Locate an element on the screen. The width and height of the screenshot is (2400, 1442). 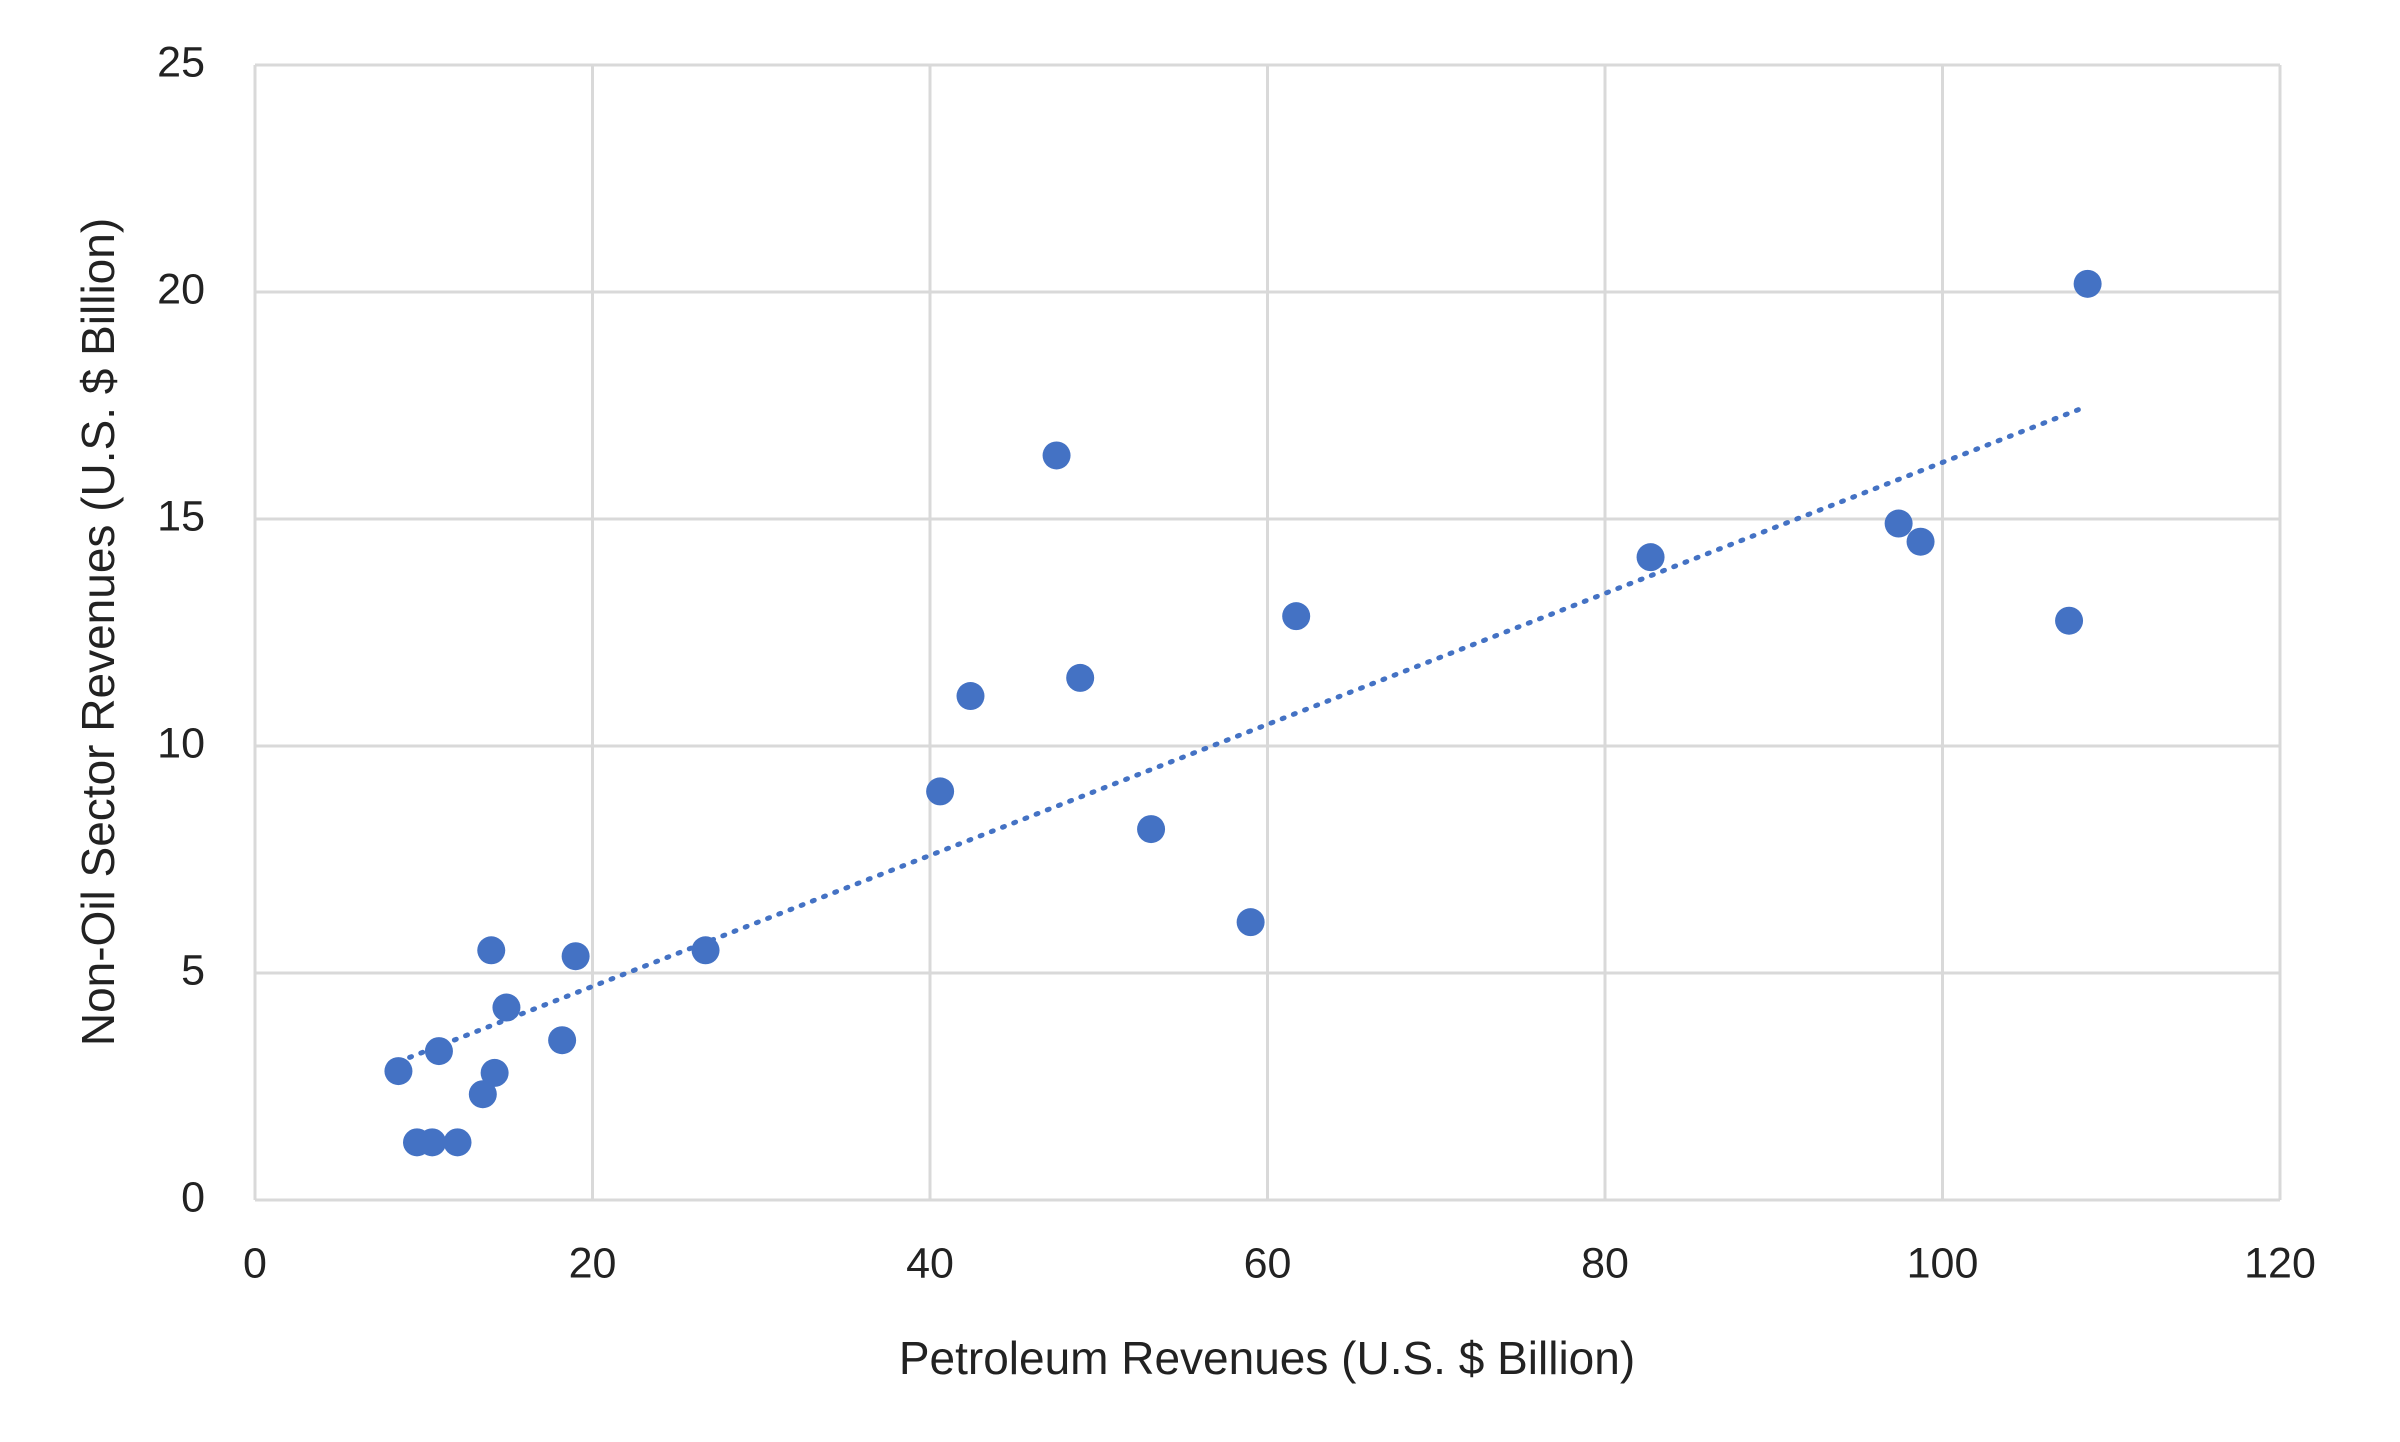
x-tick-label: 80 is located at coordinates (1605, 1263).